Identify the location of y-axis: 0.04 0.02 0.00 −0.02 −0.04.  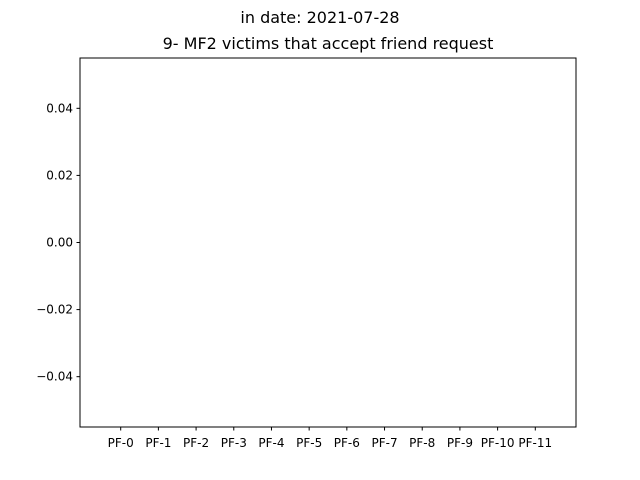
(58, 242).